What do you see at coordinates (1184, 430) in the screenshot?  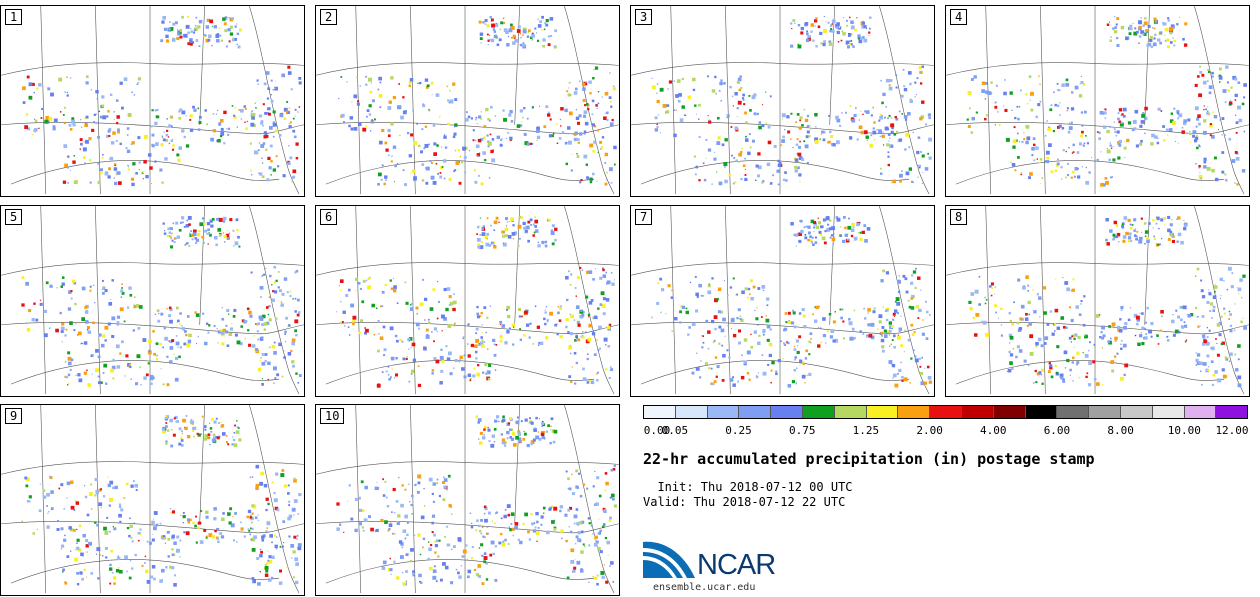 I see `colorbar-tick-label: 10.00` at bounding box center [1184, 430].